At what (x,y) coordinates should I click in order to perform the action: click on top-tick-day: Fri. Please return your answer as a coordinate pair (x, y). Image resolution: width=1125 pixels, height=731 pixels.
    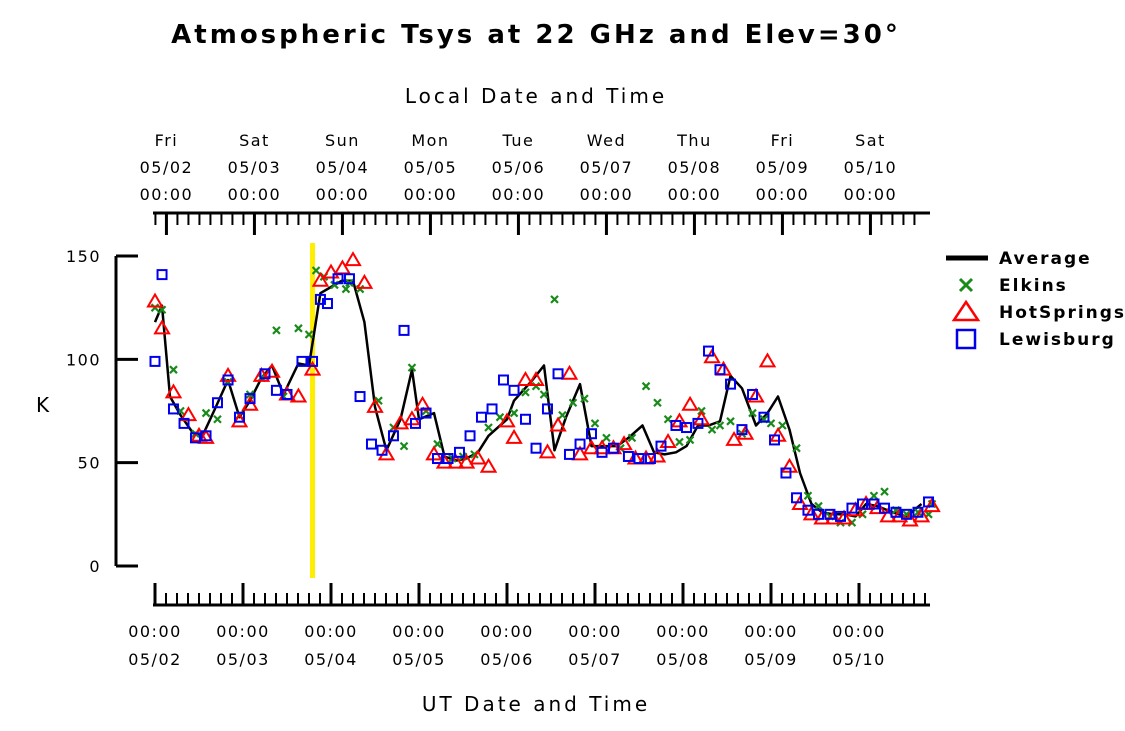
    Looking at the image, I should click on (783, 140).